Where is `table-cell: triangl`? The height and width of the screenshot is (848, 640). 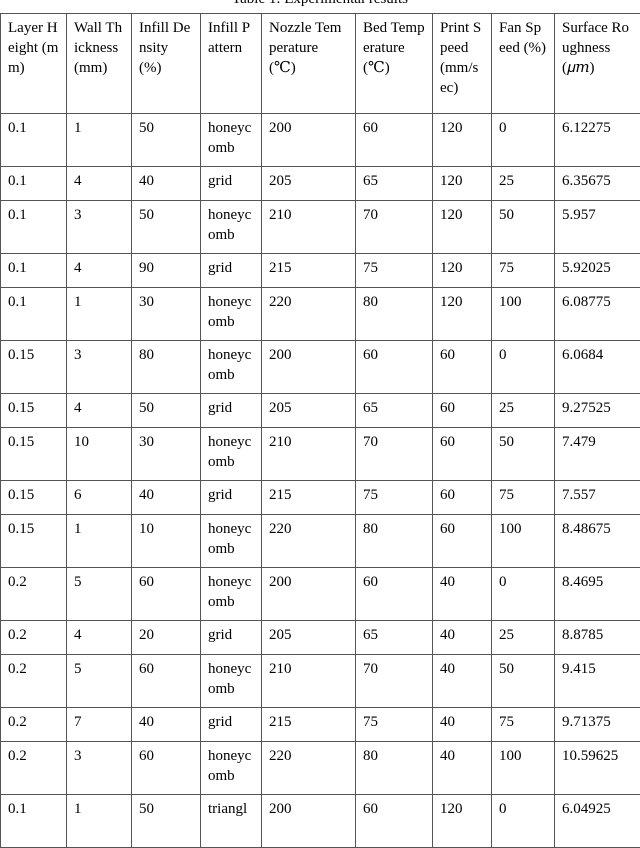
table-cell: triangl is located at coordinates (231, 821).